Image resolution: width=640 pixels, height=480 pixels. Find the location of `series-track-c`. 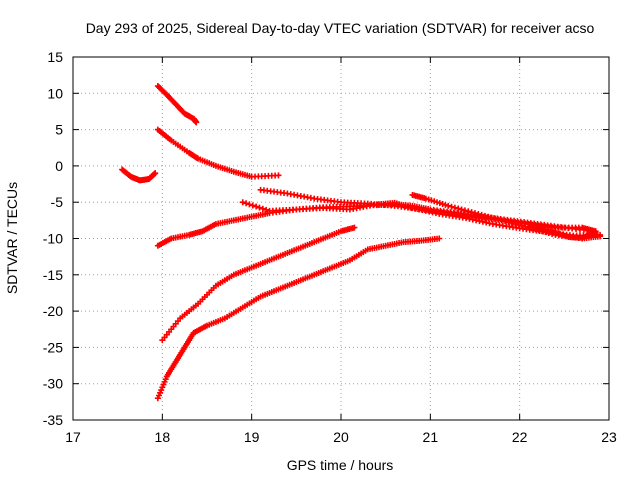

series-track-c is located at coordinates (139, 175).